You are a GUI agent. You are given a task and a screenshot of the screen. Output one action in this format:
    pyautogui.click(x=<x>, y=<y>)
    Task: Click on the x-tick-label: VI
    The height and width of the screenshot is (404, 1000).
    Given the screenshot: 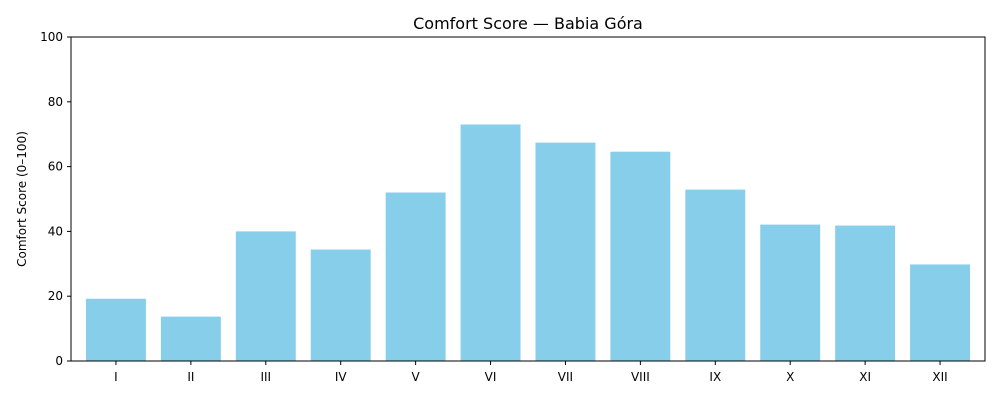 What is the action you would take?
    pyautogui.click(x=491, y=377)
    